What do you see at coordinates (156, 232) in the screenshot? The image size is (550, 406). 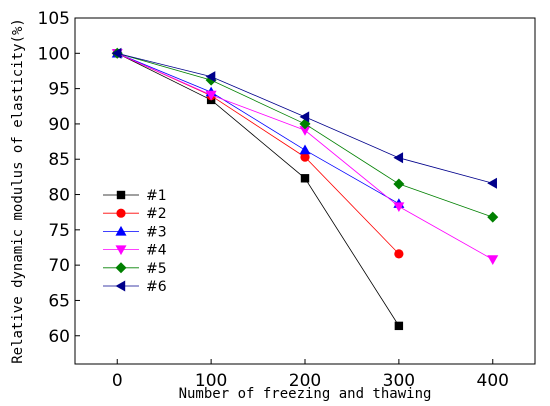 I see `legend-label: #3` at bounding box center [156, 232].